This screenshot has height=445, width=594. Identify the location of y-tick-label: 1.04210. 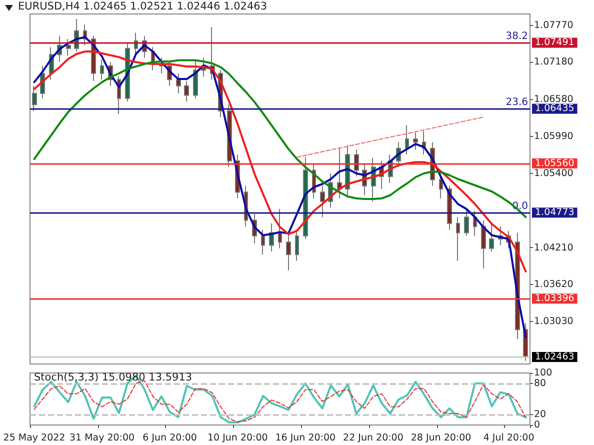
(554, 248).